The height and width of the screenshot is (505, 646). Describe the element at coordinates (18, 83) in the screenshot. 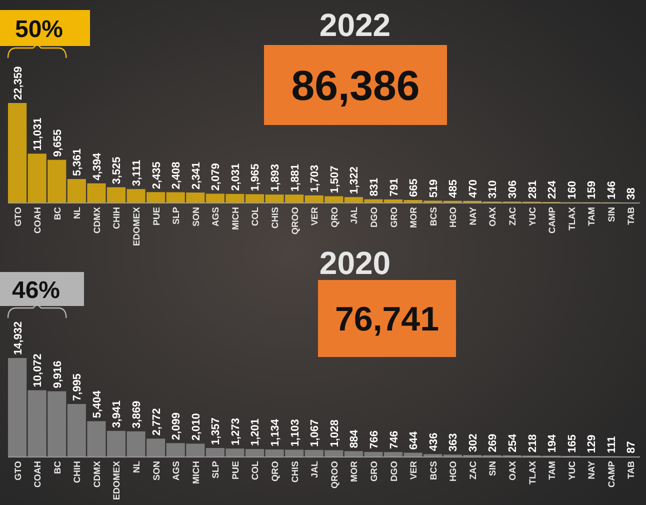

I see `data-label: 22,359` at that location.